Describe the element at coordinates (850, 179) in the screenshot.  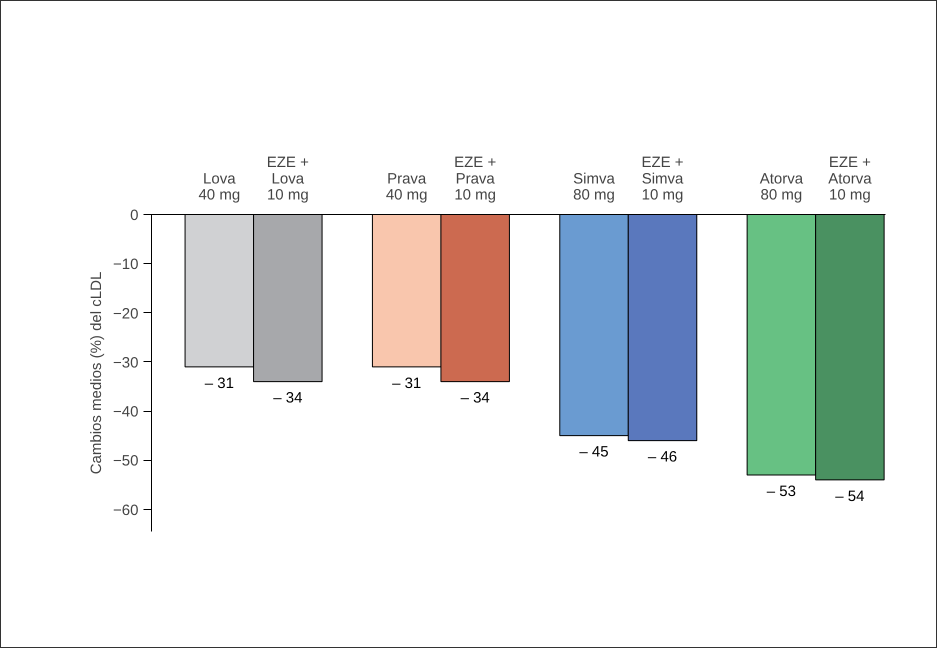
I see `x-tick-label: EZE + Atorva 10 mg` at that location.